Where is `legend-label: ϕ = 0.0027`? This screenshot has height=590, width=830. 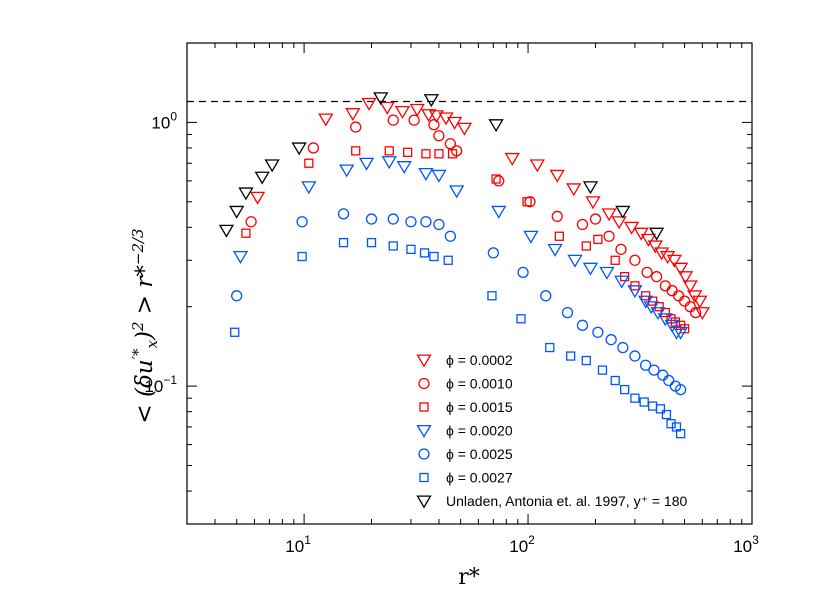 legend-label: ϕ = 0.0027 is located at coordinates (479, 478).